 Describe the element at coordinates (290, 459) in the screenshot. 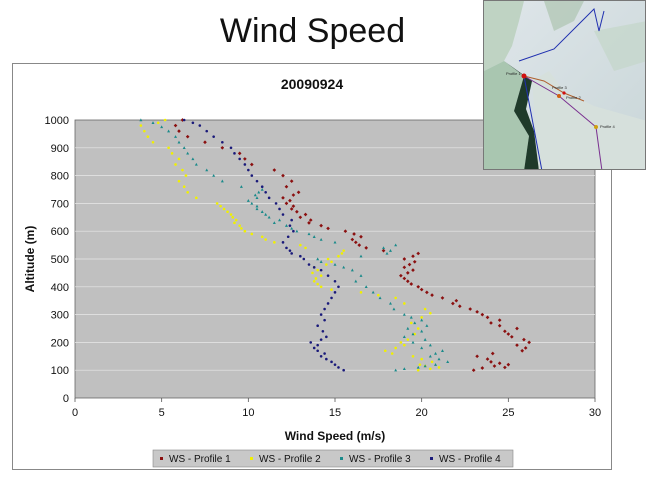

I see `legend-label-profile-2: WS - Profile 2` at that location.